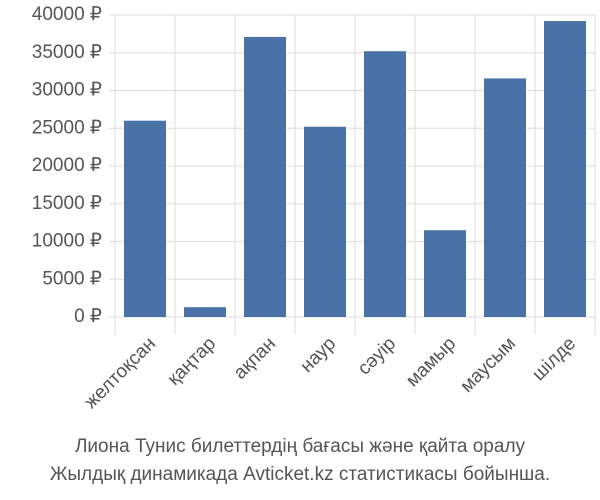 The width and height of the screenshot is (600, 500). What do you see at coordinates (72, 278) in the screenshot?
I see `y-tick-label: 5000 ₽` at bounding box center [72, 278].